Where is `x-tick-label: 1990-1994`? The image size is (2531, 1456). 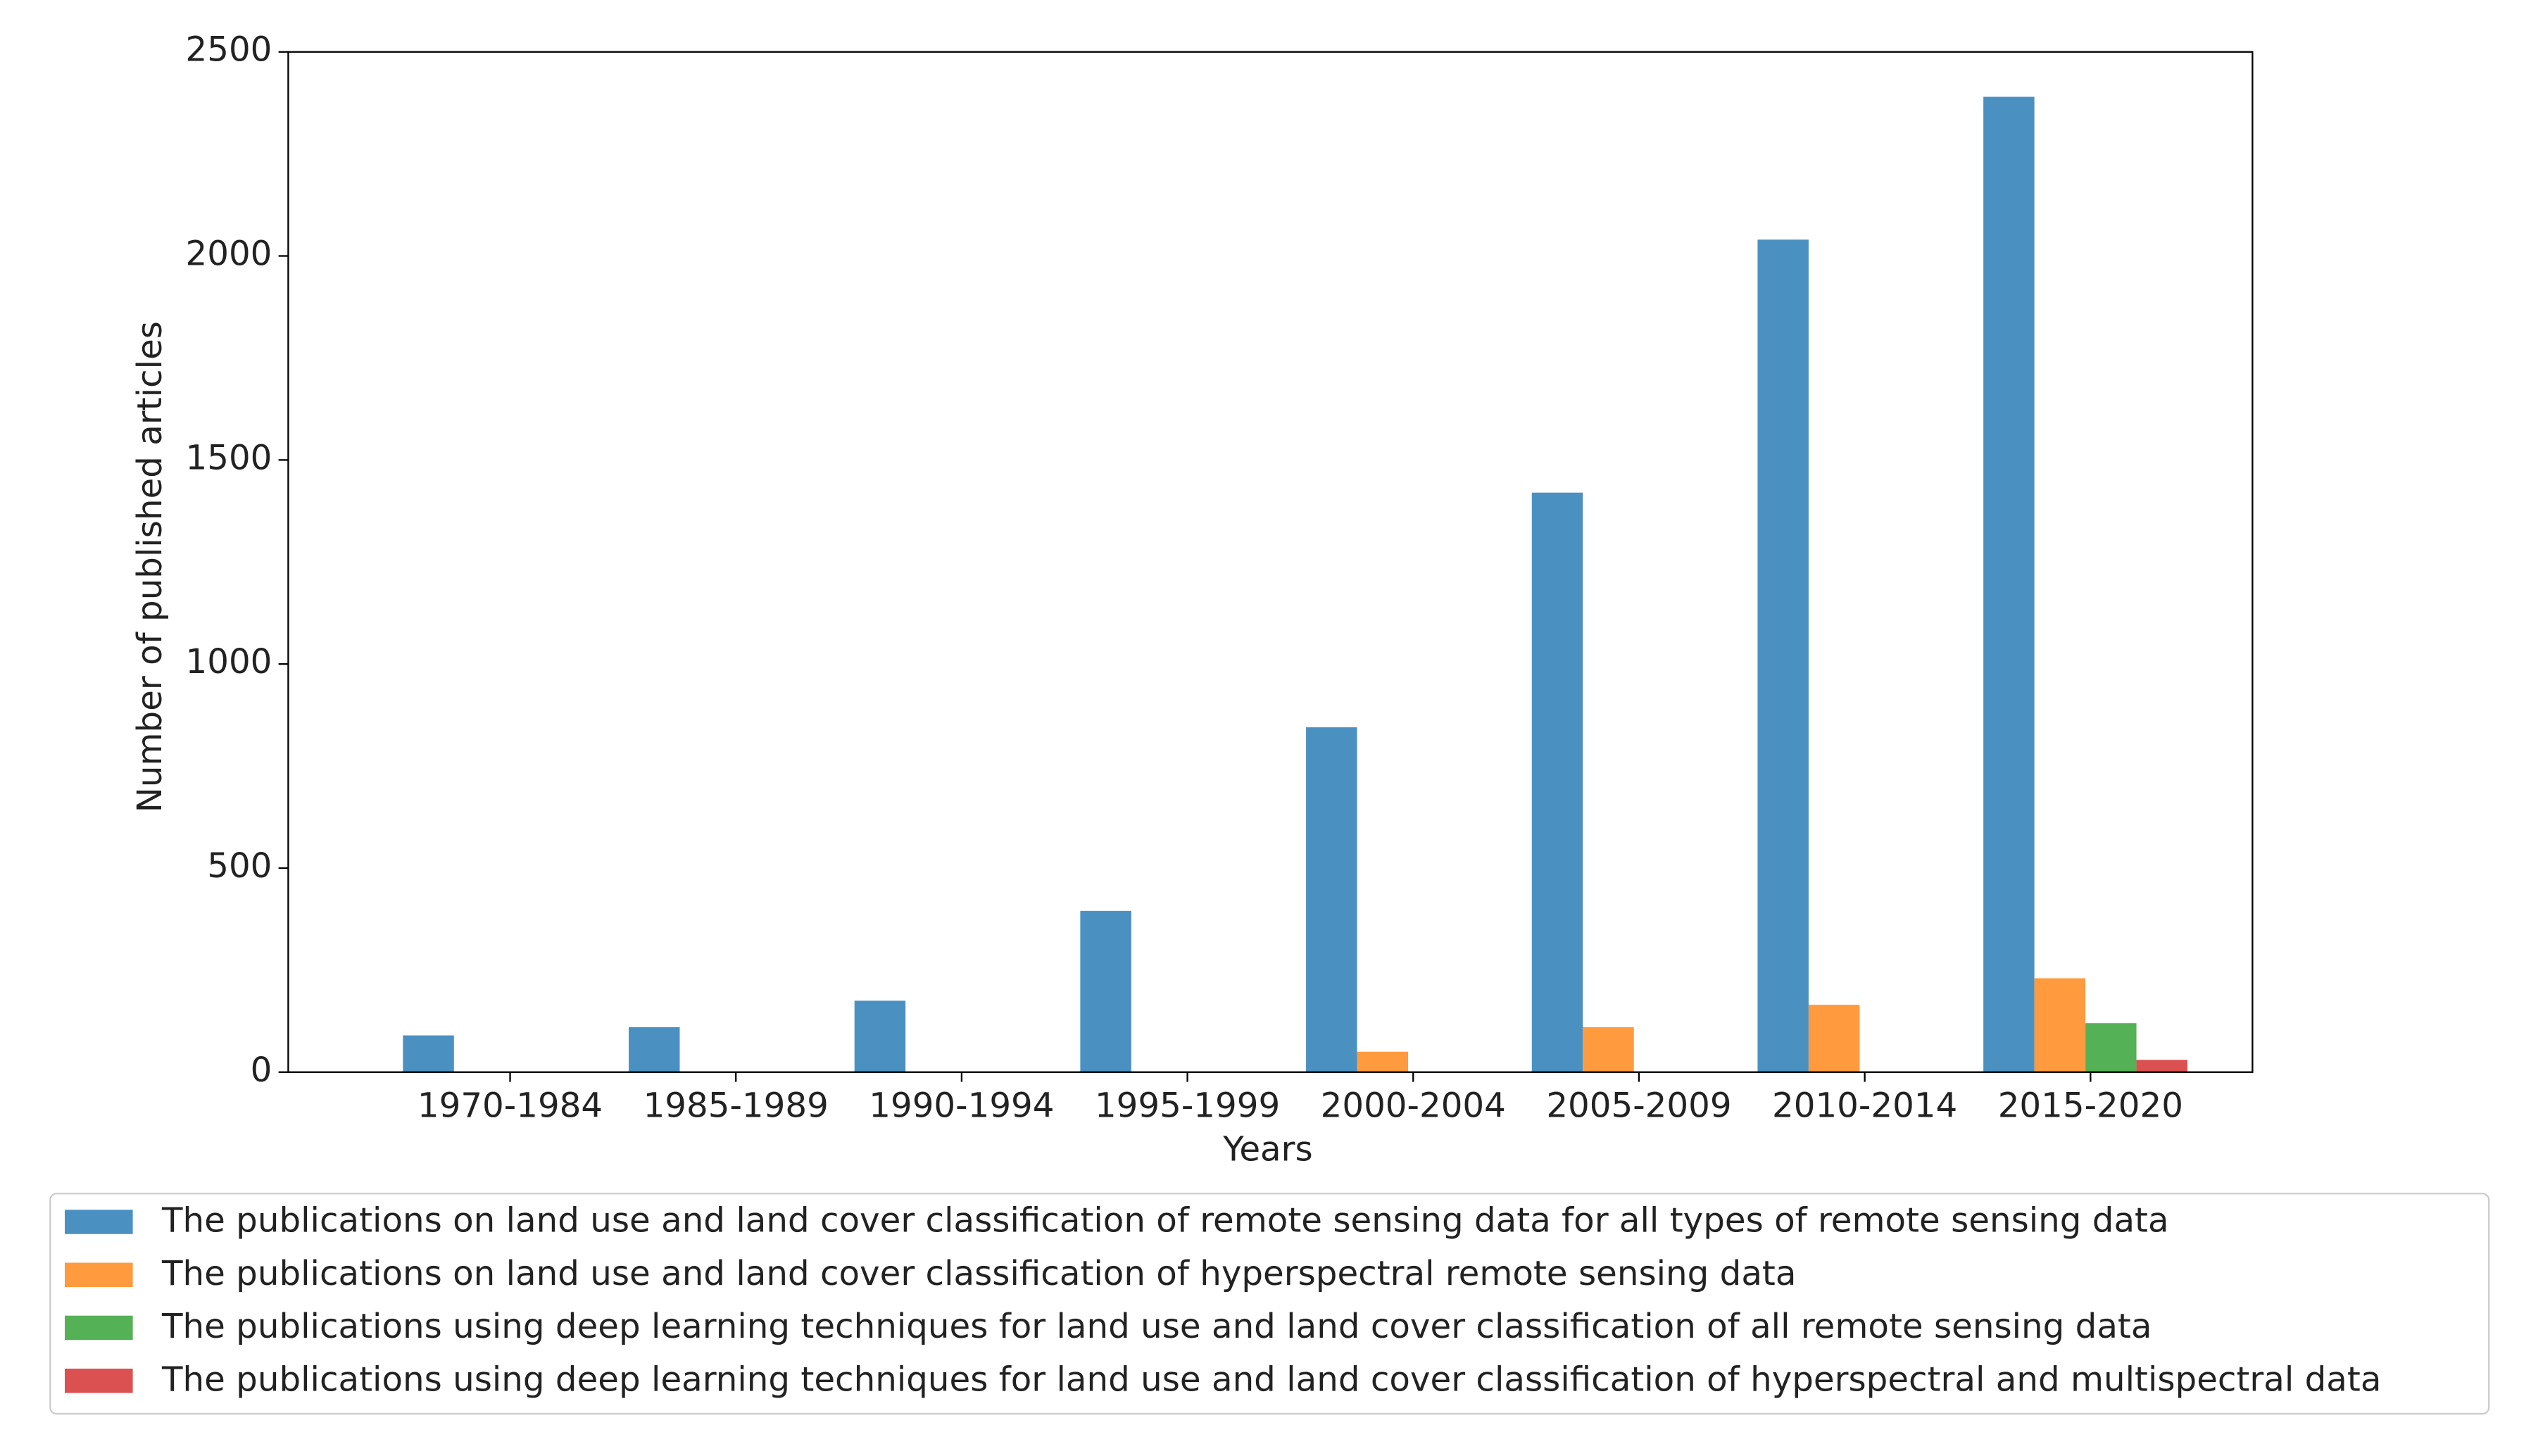
x-tick-label: 1990-1994 is located at coordinates (961, 1105).